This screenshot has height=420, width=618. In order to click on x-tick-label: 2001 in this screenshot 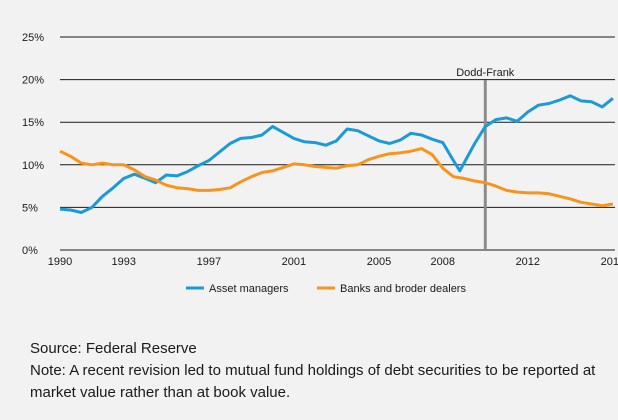, I will do `click(294, 262)`.